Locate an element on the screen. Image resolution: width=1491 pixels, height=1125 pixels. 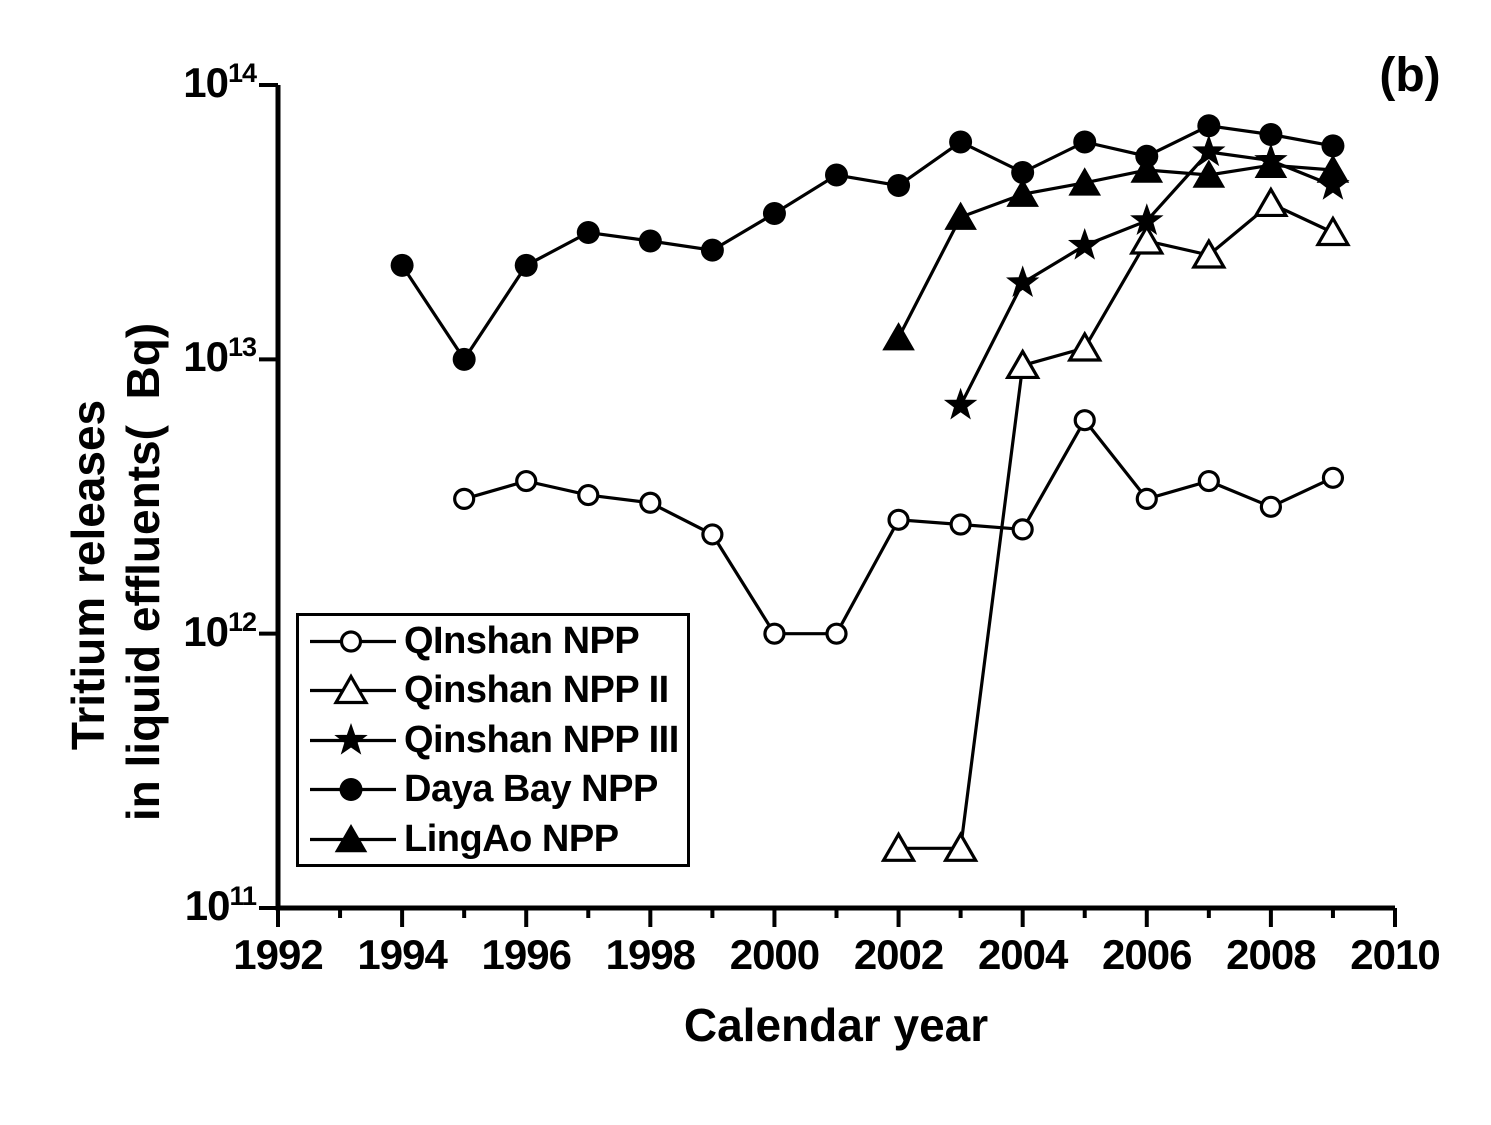
filled-circle-legend-icon is located at coordinates (353, 789).